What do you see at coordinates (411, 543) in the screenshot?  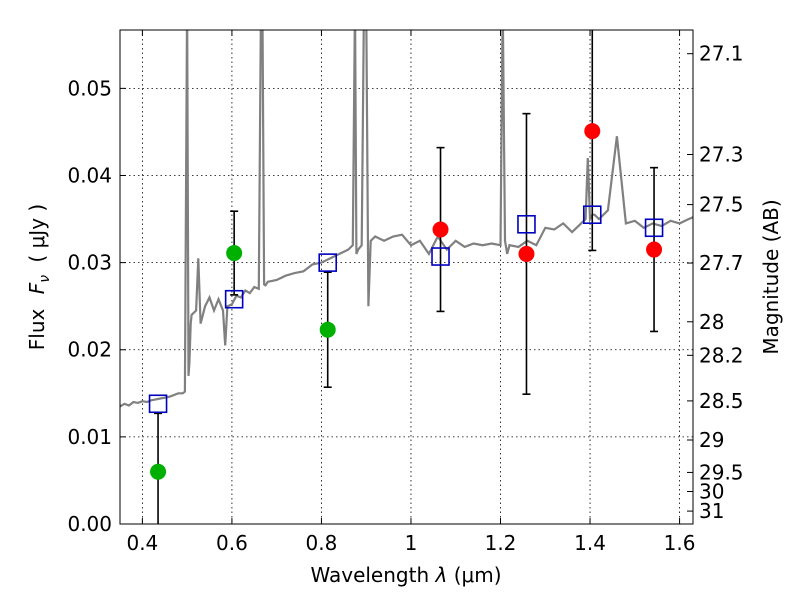 I see `x-tick-label: 1` at bounding box center [411, 543].